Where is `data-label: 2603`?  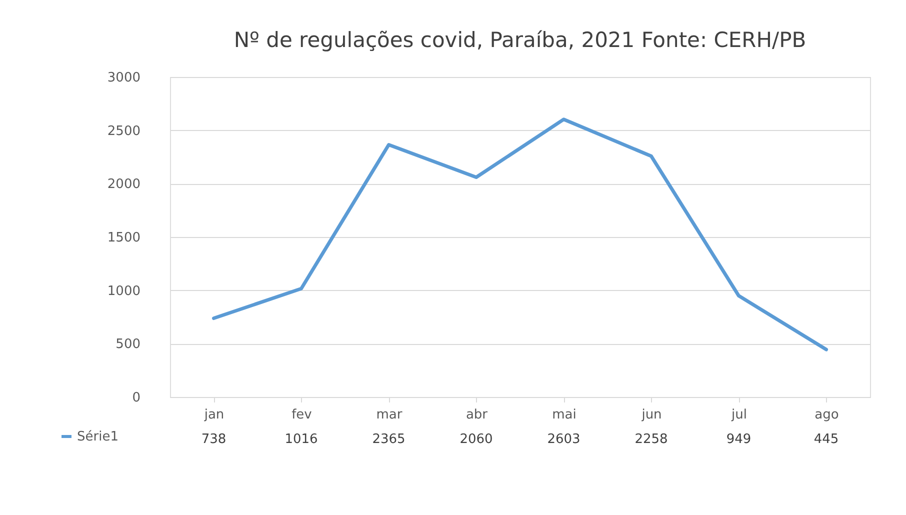 data-label: 2603 is located at coordinates (563, 439).